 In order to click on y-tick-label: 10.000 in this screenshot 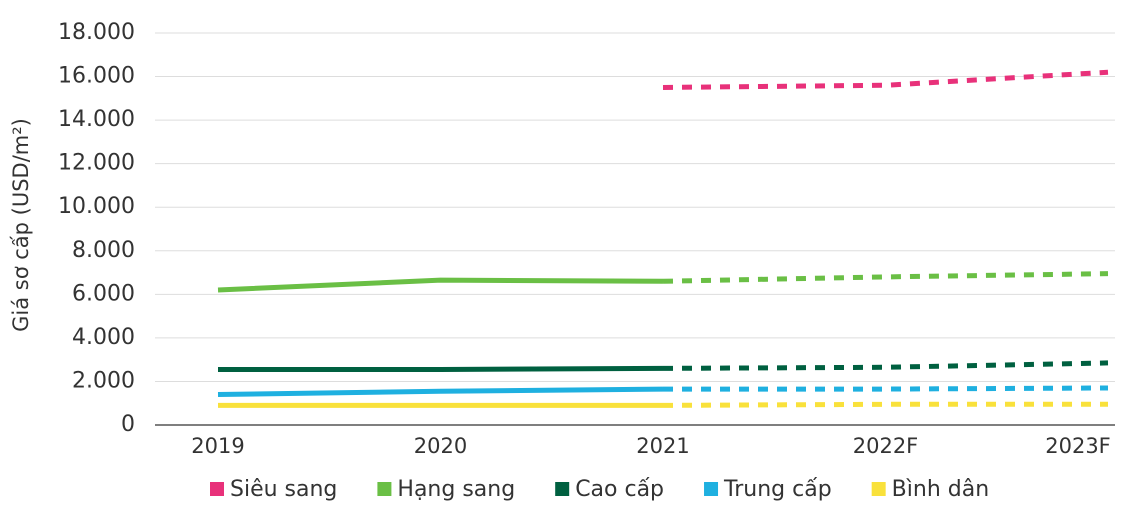, I will do `click(96, 206)`.